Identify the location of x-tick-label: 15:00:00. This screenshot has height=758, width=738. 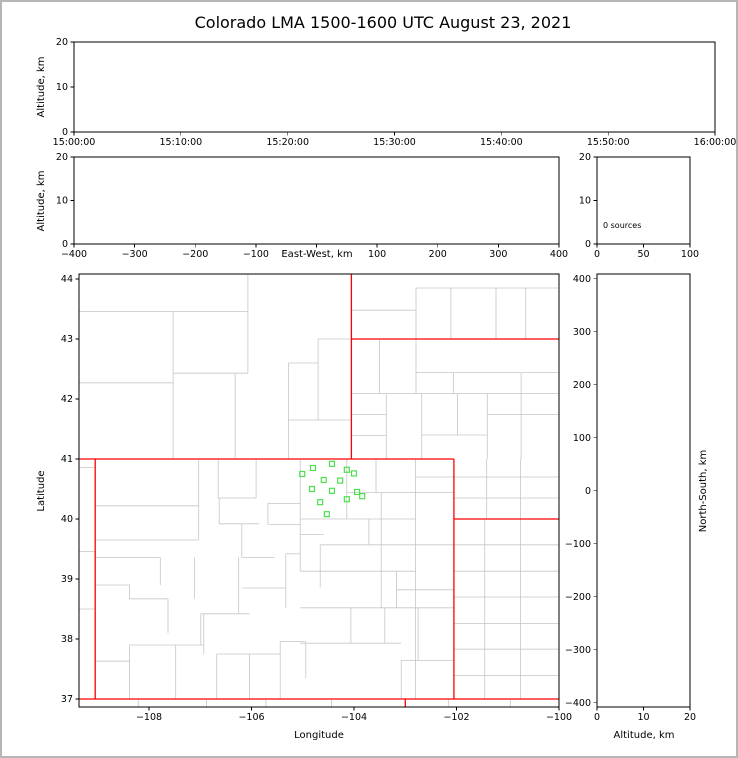
(74, 142).